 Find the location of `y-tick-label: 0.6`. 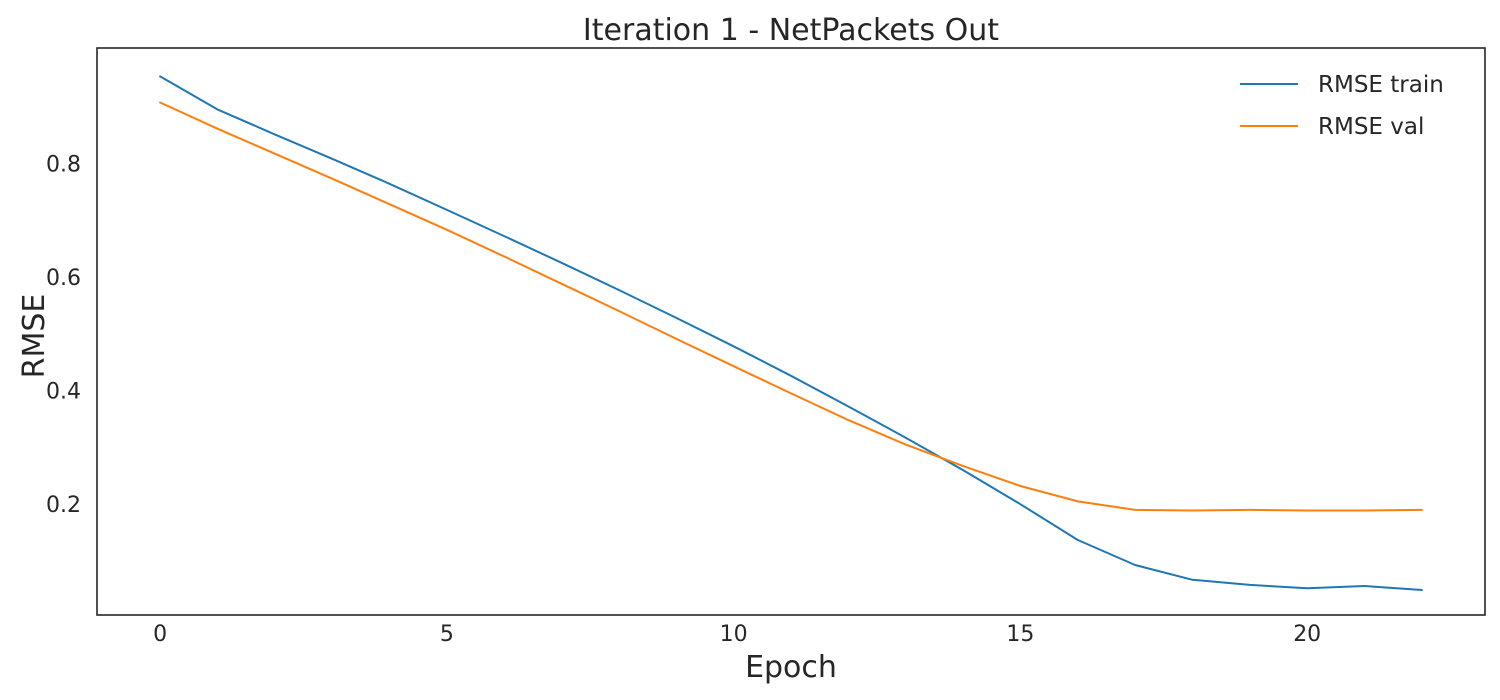

y-tick-label: 0.6 is located at coordinates (63, 278).